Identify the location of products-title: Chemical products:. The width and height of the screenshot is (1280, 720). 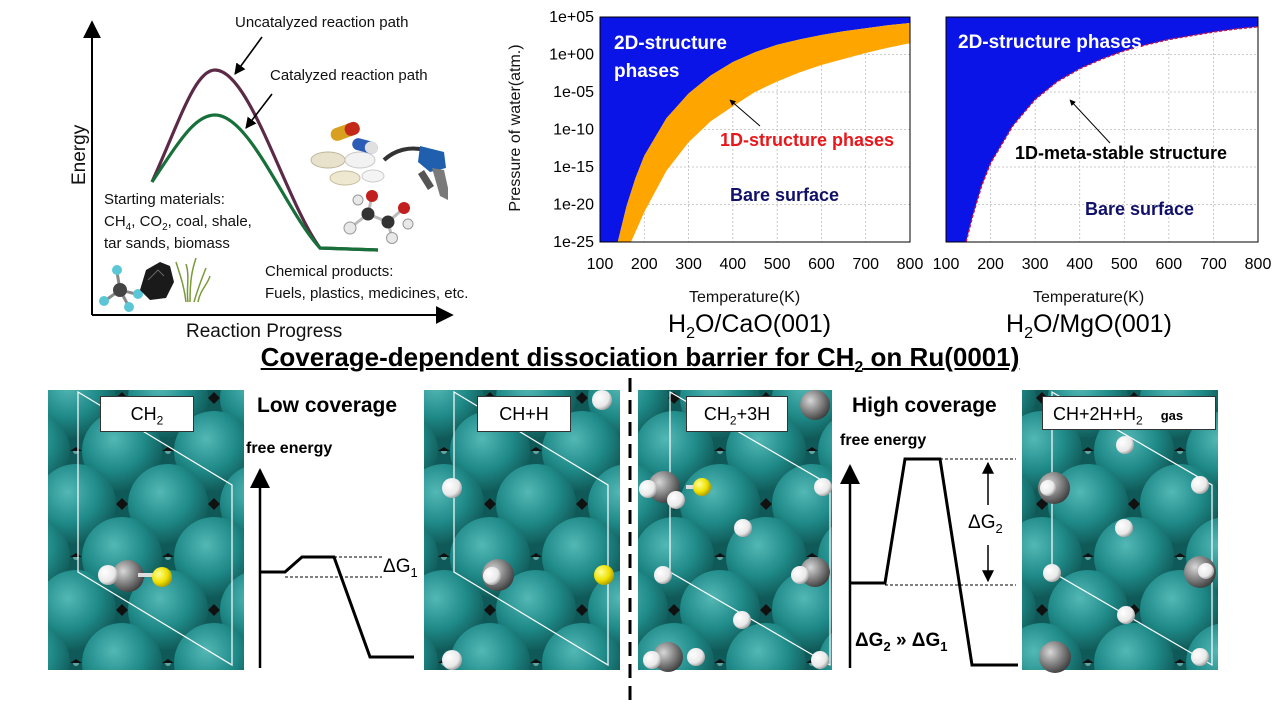
(329, 271).